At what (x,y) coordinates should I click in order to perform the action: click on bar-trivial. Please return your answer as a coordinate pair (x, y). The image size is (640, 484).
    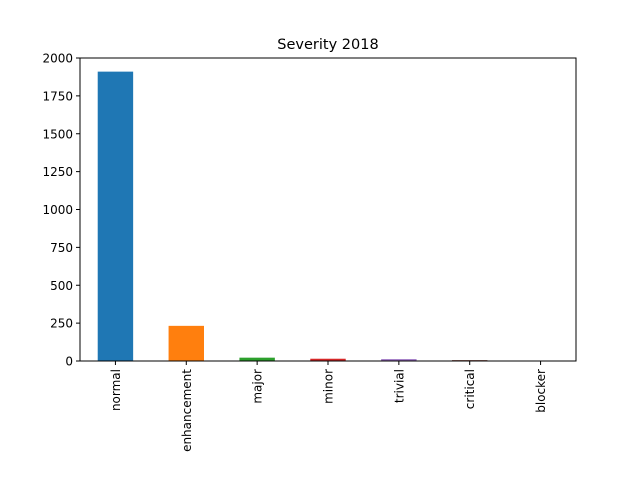
    Looking at the image, I should click on (399, 360).